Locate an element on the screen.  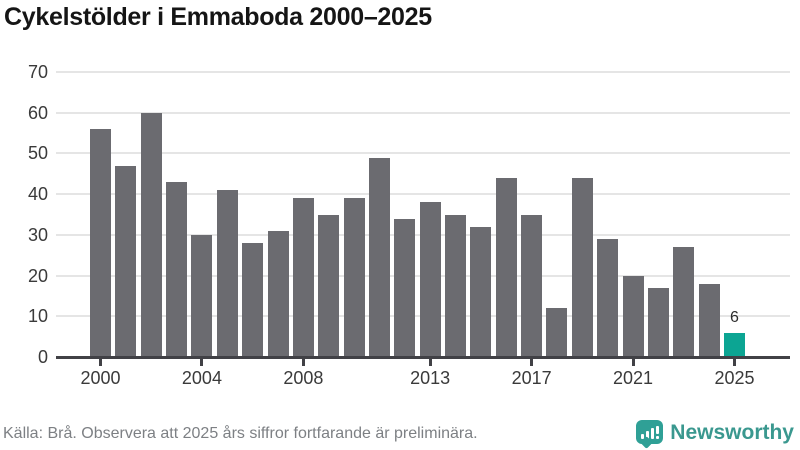
bar-2023 is located at coordinates (684, 302).